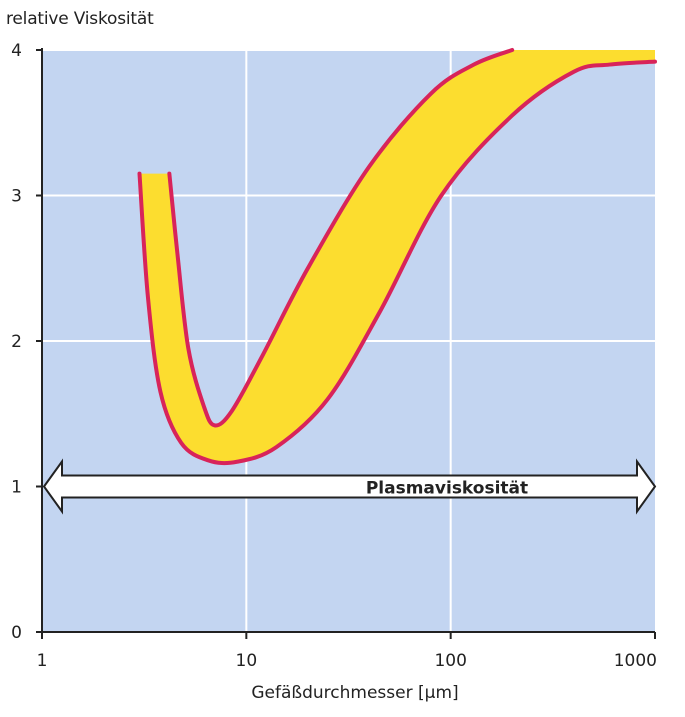 This screenshot has height=717, width=685. What do you see at coordinates (16, 51) in the screenshot?
I see `y-tick-label: 4` at bounding box center [16, 51].